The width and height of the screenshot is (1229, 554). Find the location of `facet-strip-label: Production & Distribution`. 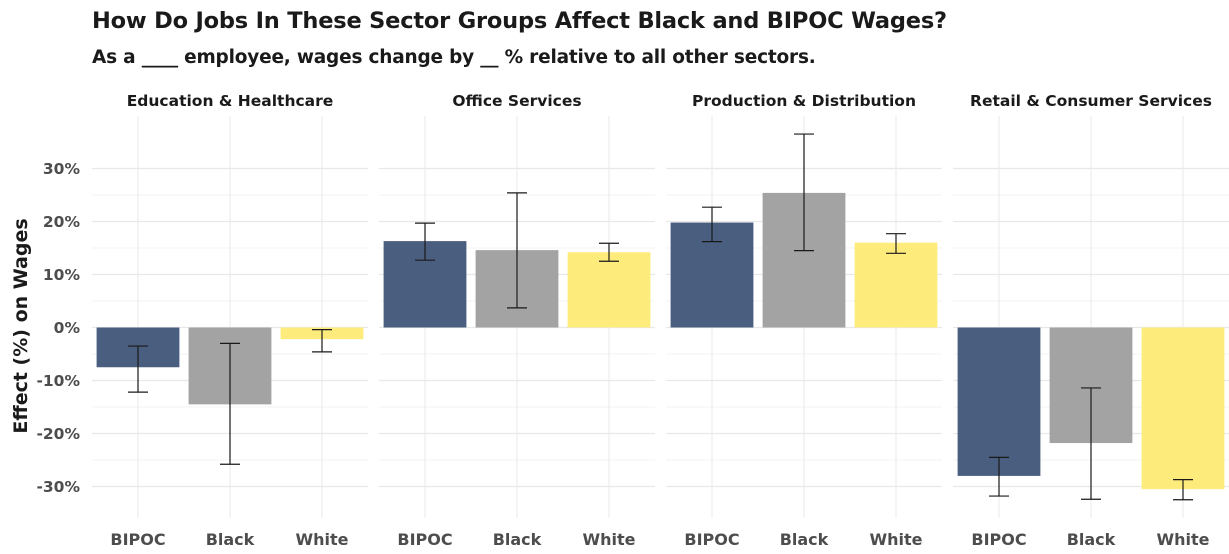

facet-strip-label: Production & Distribution is located at coordinates (804, 101).